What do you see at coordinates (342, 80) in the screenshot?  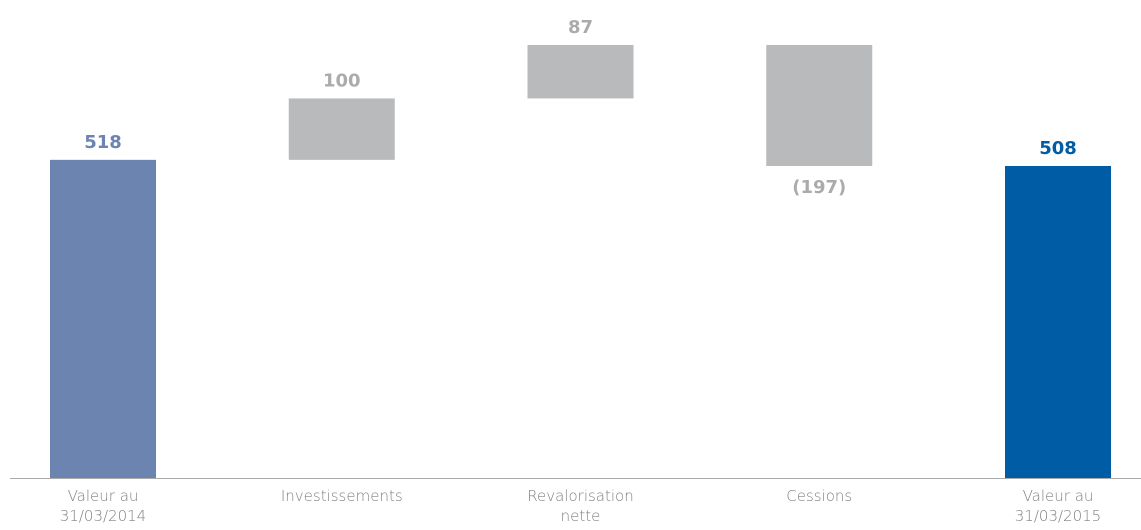 I see `value-label: 100` at bounding box center [342, 80].